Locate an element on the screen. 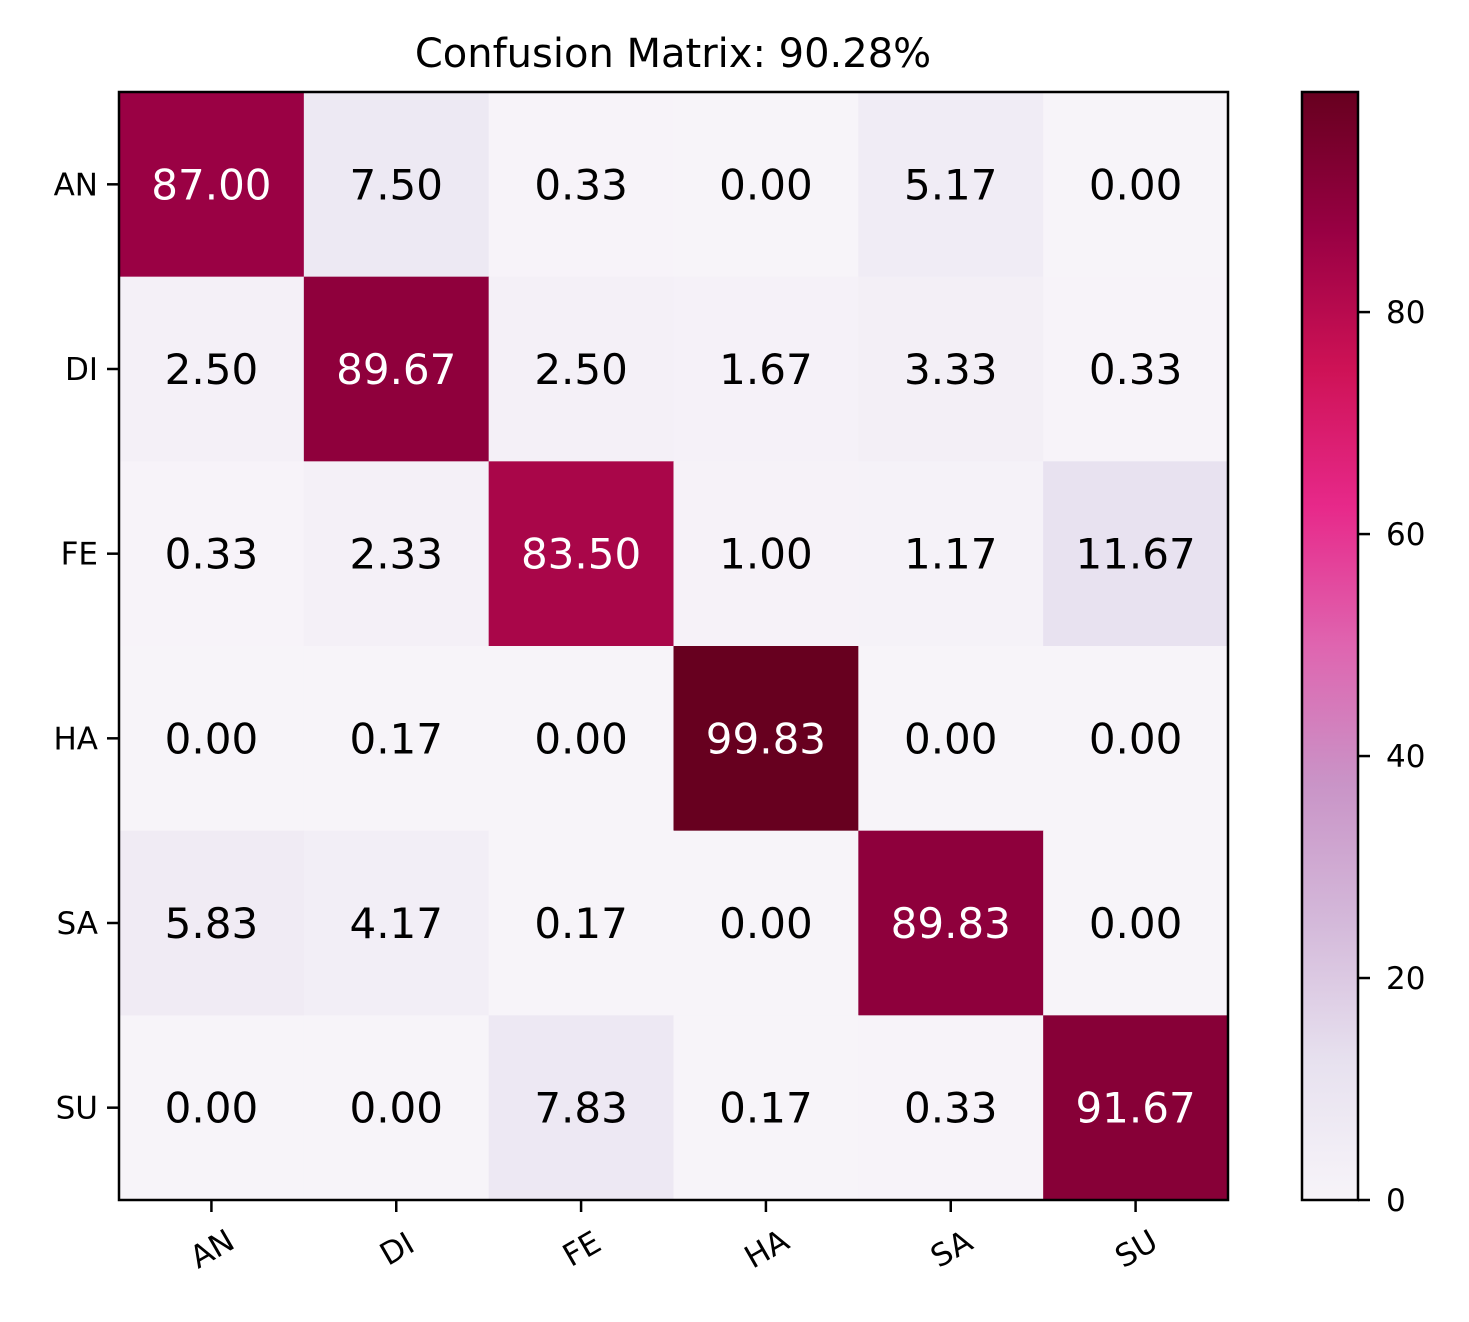 This screenshot has width=1469, height=1322. cell-value-label: 89.83 is located at coordinates (951, 923).